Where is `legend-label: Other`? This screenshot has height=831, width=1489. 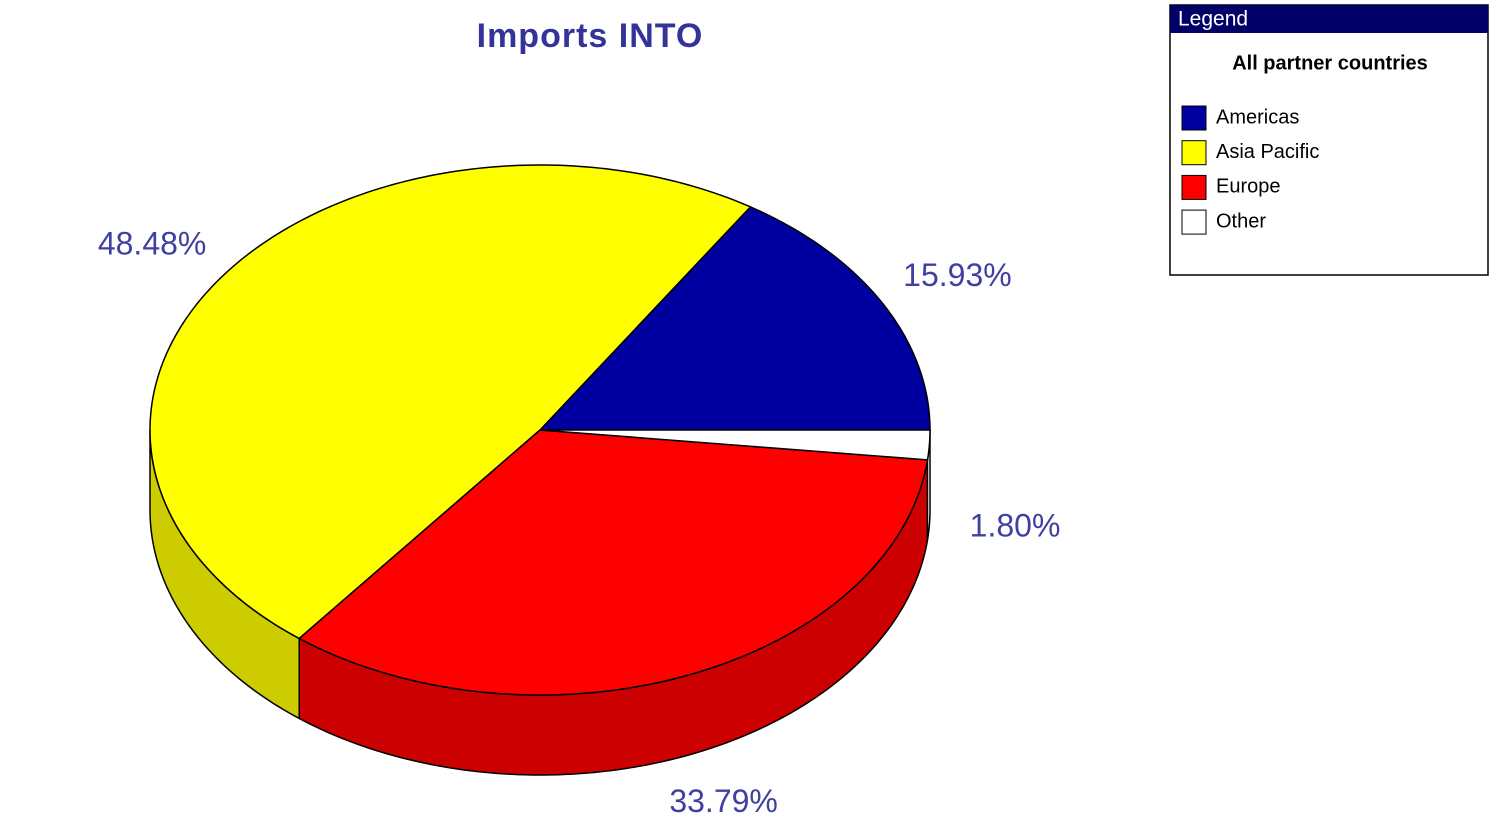 legend-label: Other is located at coordinates (1241, 221).